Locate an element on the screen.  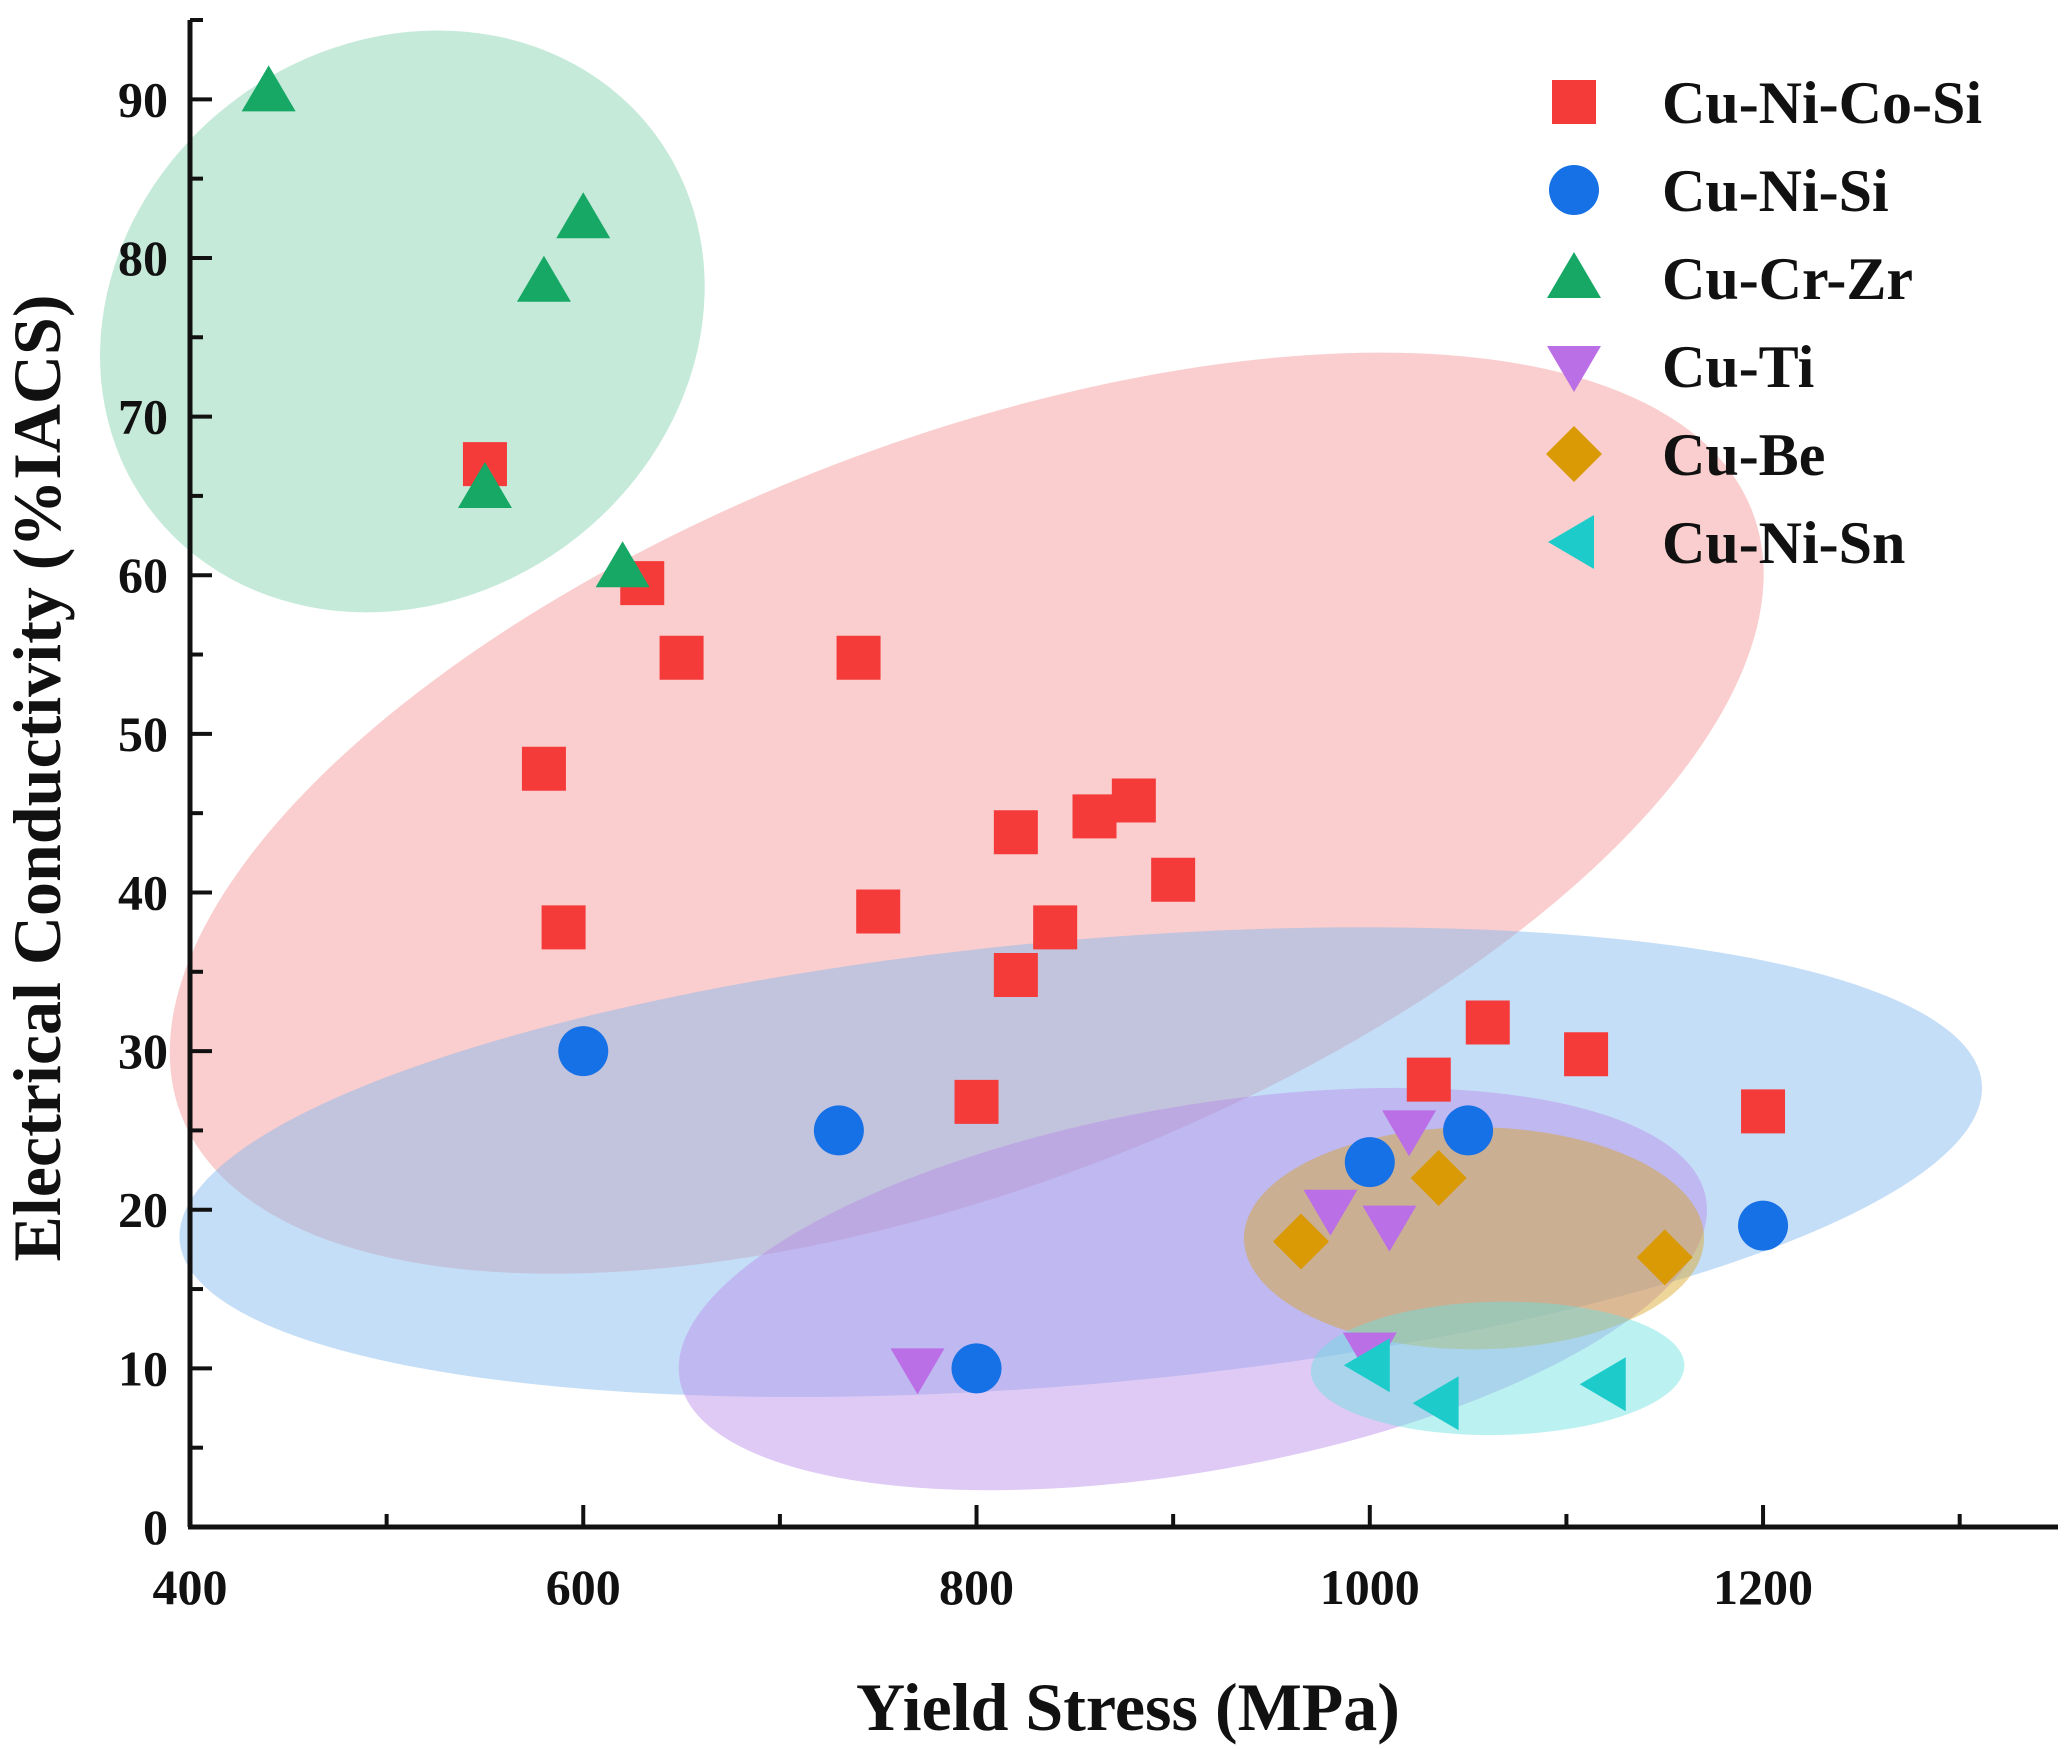
y-tick-label: 20 is located at coordinates (143, 1210).